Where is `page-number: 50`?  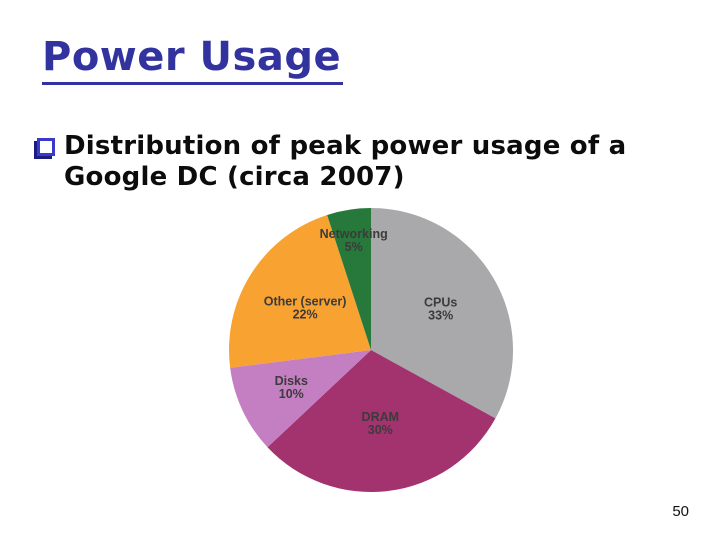 page-number: 50 is located at coordinates (680, 511).